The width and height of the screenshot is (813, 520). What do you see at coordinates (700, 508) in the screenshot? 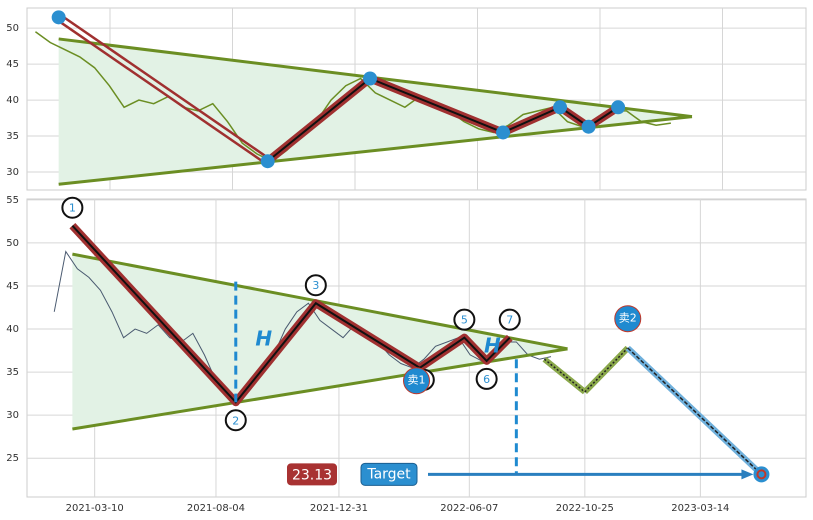
I see `x-tick-label: 2023-03-14` at bounding box center [700, 508].